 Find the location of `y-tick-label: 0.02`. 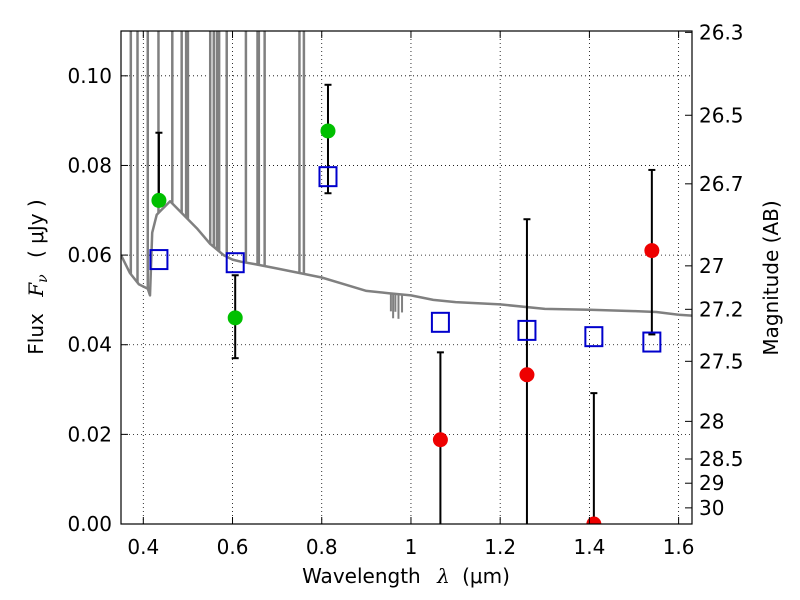

y-tick-label: 0.02 is located at coordinates (89, 434).